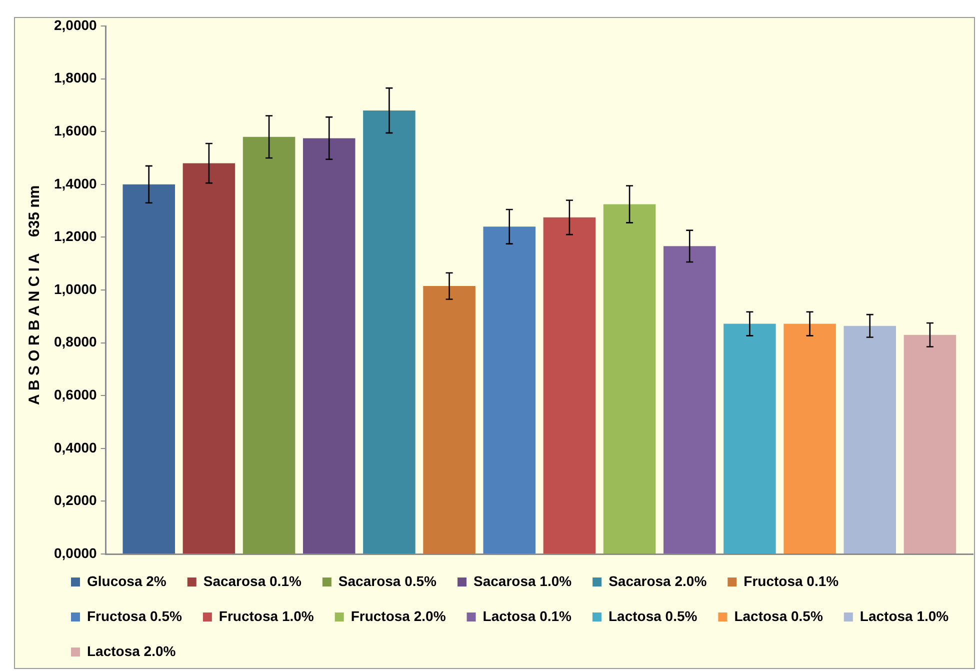 This screenshot has width=977, height=671. What do you see at coordinates (76, 130) in the screenshot?
I see `y-tick-label: 1,6000` at bounding box center [76, 130].